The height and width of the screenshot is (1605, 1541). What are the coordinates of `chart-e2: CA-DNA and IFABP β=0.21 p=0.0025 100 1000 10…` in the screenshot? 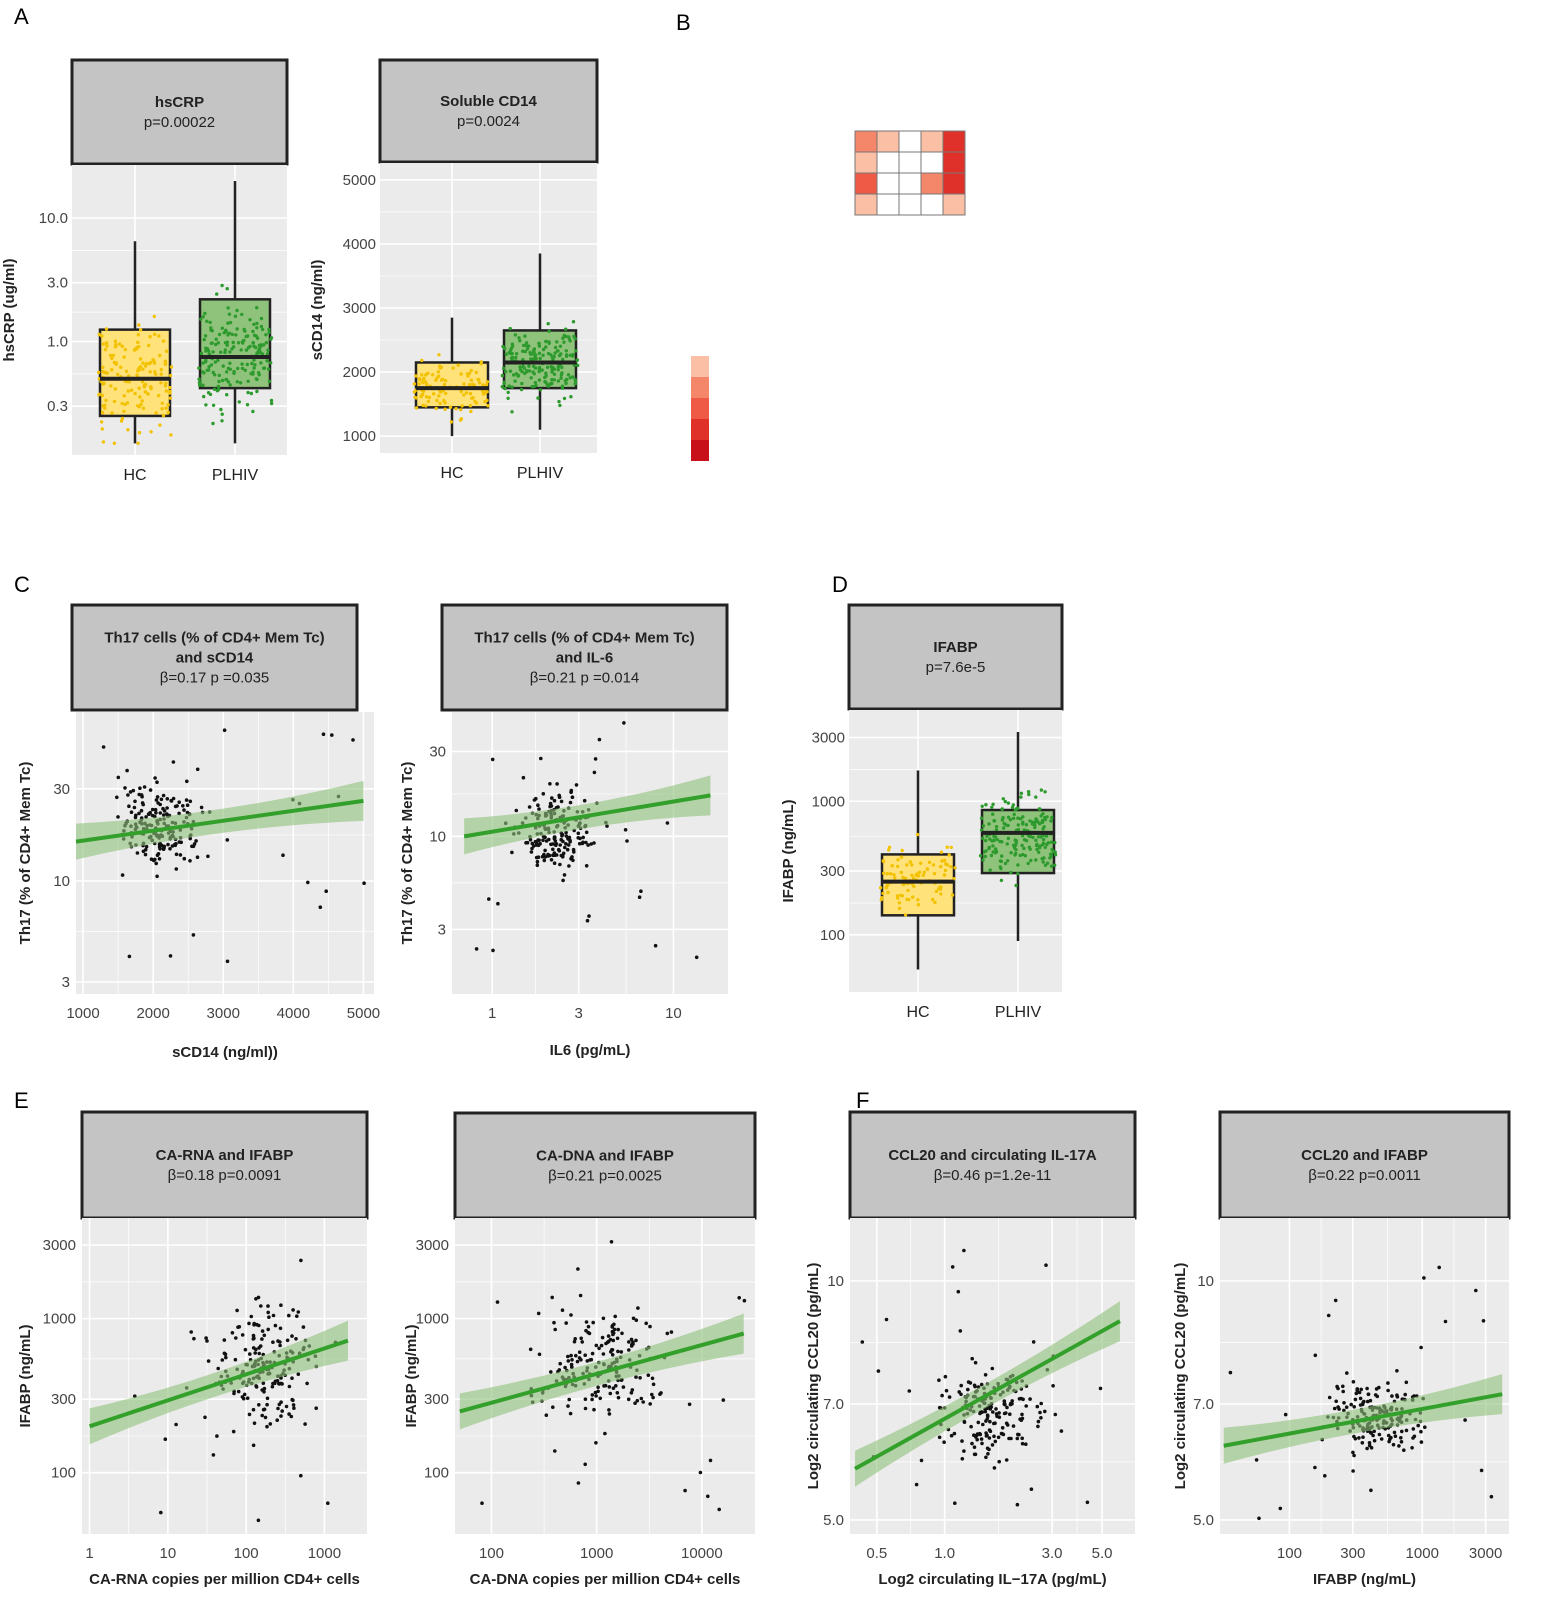 It's located at (580, 1349).